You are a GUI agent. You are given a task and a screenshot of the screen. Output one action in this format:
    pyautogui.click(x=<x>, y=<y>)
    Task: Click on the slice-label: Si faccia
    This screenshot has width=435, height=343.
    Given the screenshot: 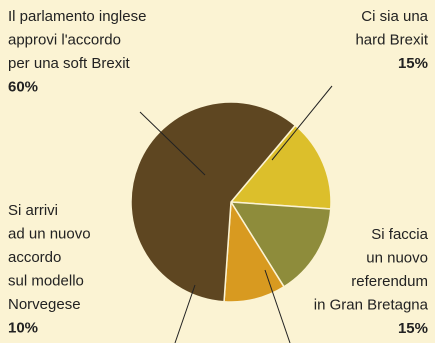 What is the action you would take?
    pyautogui.click(x=399, y=234)
    